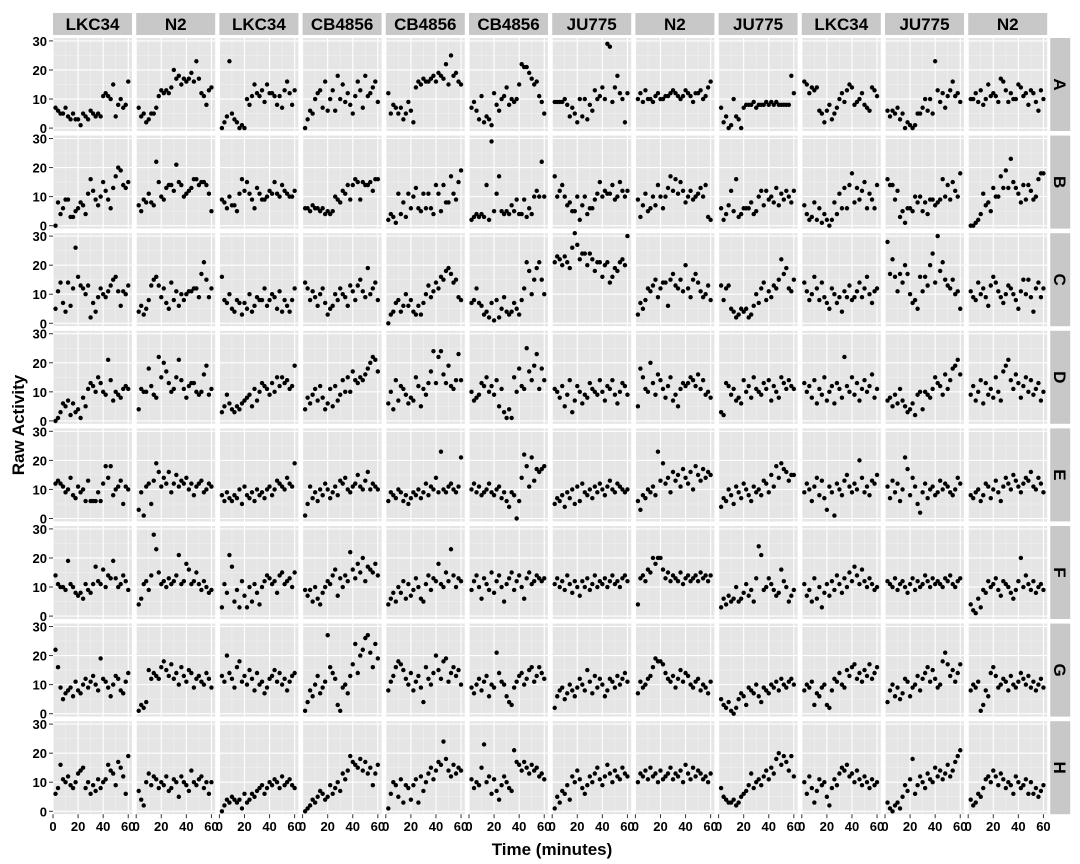 The height and width of the screenshot is (864, 1080). What do you see at coordinates (552, 826) in the screenshot?
I see `x-tick-label: 0` at bounding box center [552, 826].